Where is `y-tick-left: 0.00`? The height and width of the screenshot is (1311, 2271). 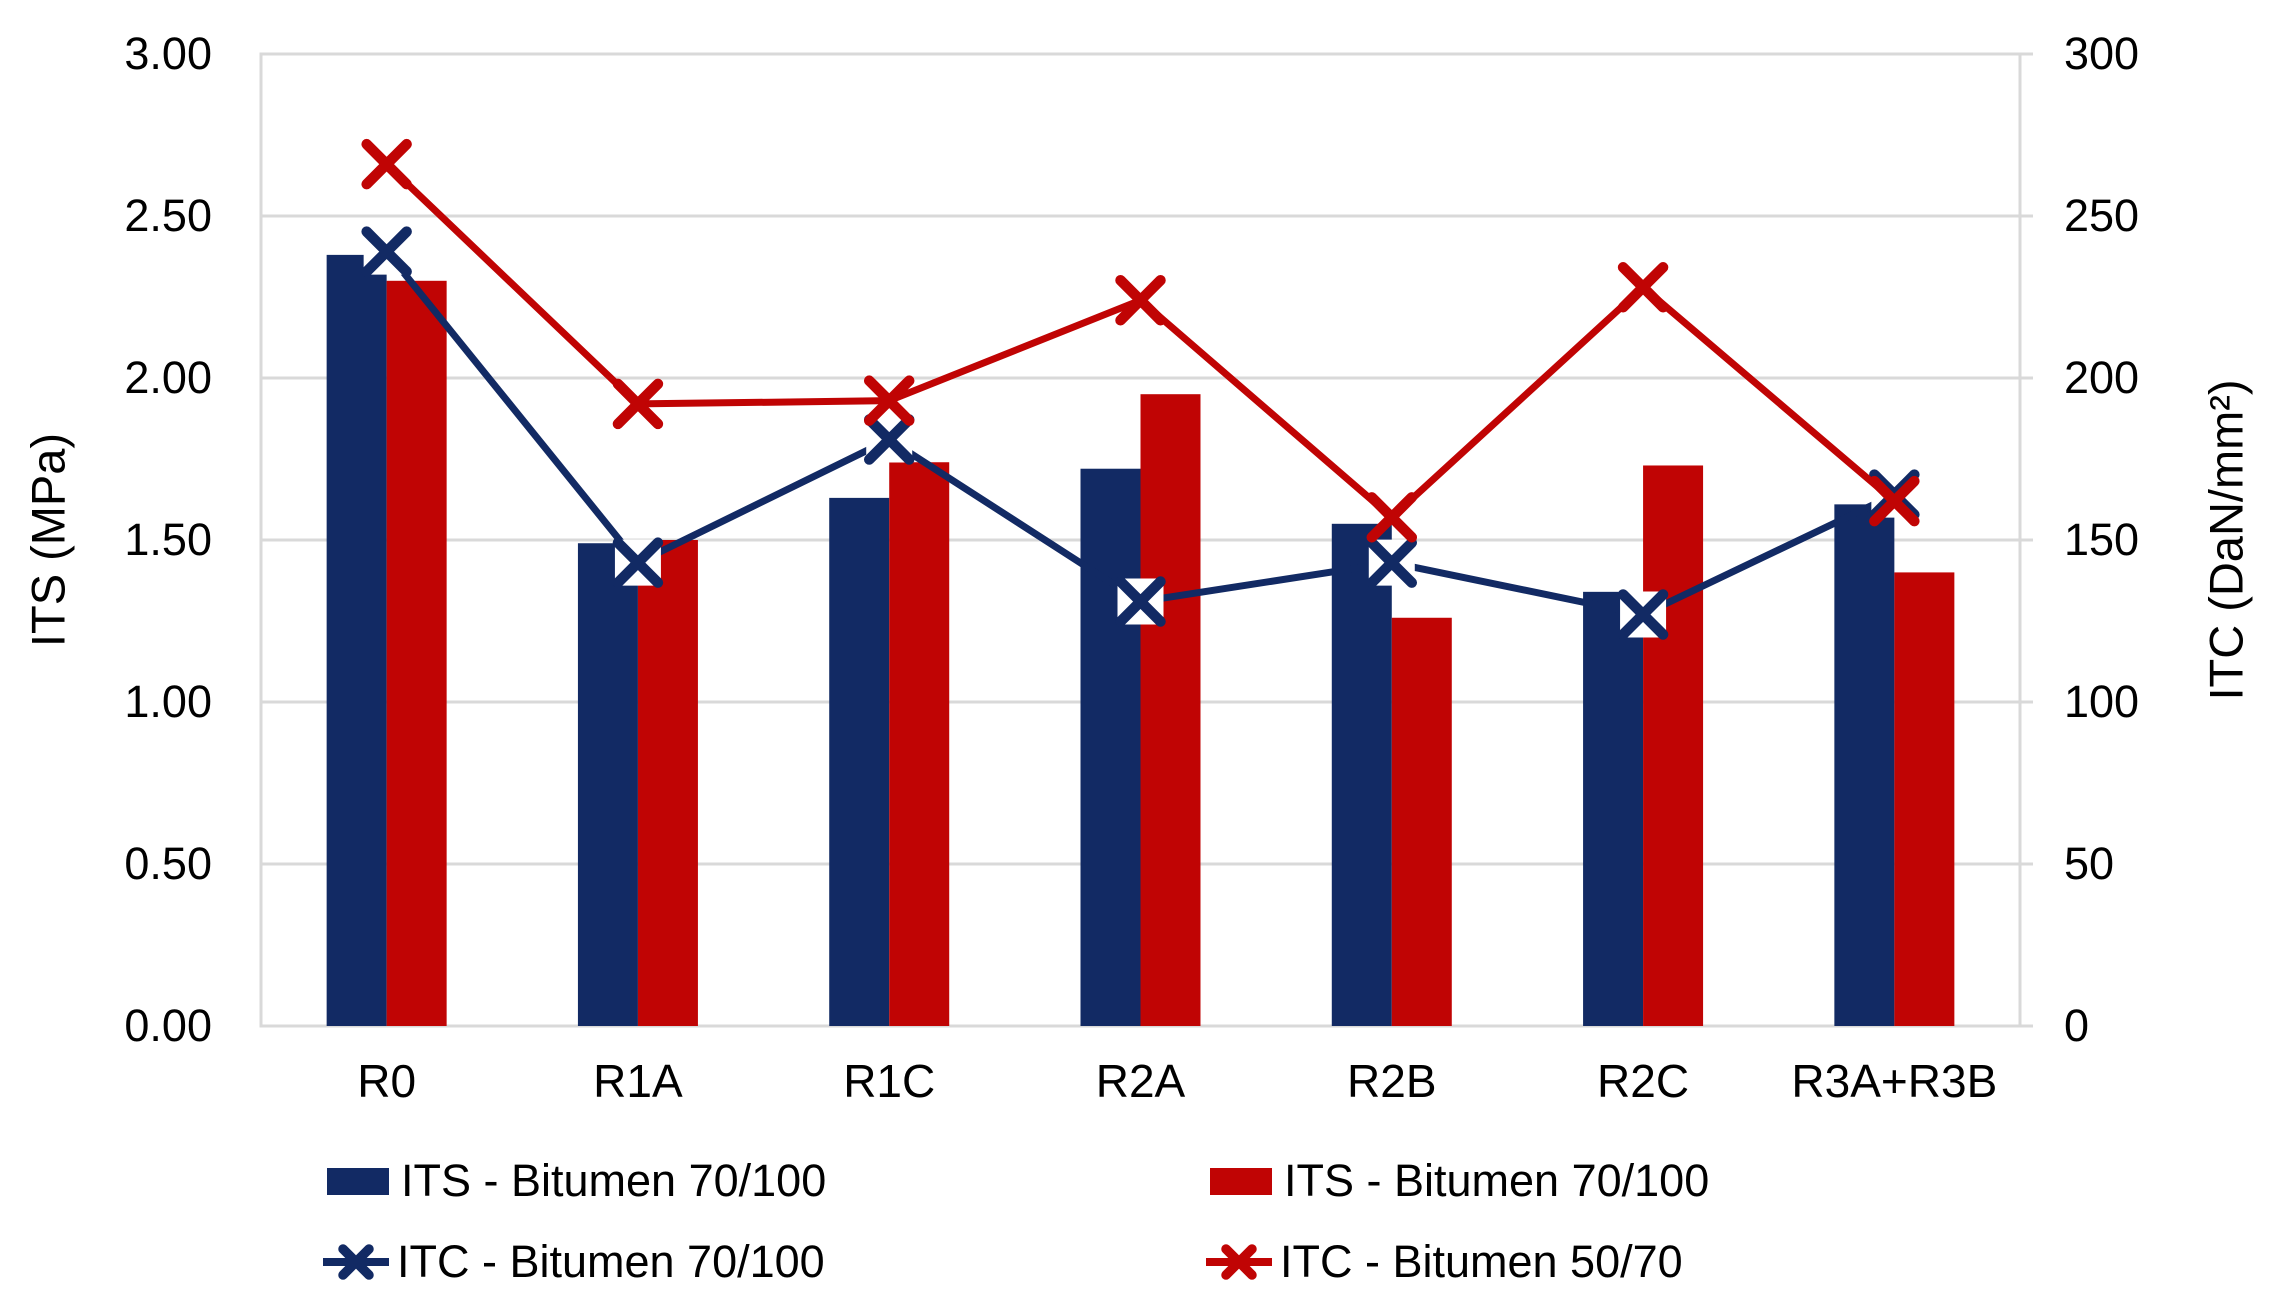 y-tick-left: 0.00 is located at coordinates (168, 1025).